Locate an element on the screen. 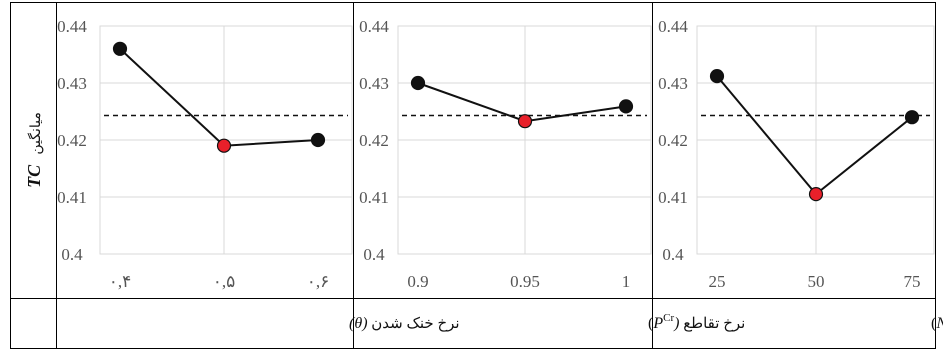 Image resolution: width=943 pixels, height=351 pixels. x-tick-label: 75 is located at coordinates (912, 281).